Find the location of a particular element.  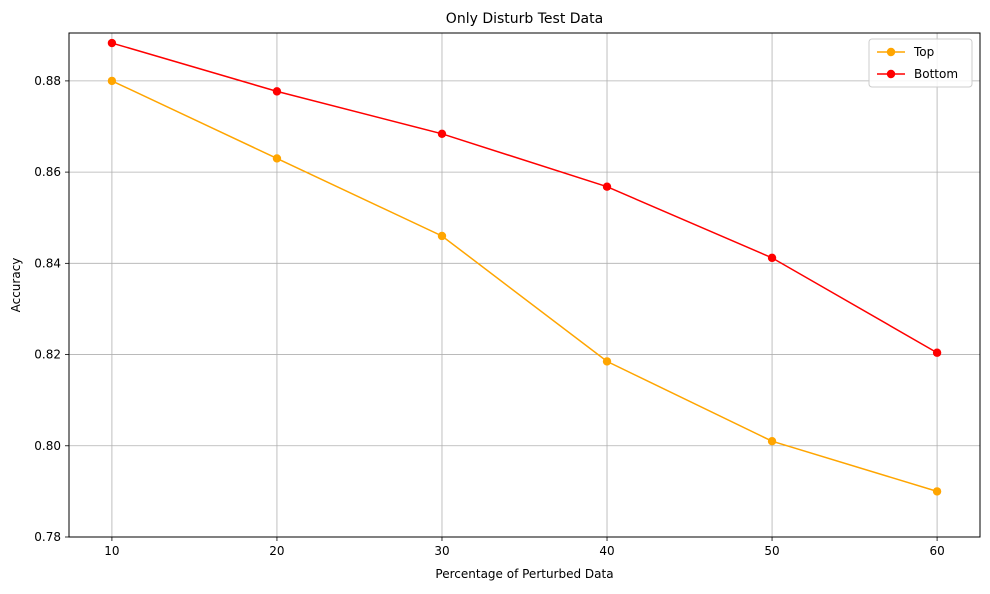

legend-label-top: Top is located at coordinates (923, 52).